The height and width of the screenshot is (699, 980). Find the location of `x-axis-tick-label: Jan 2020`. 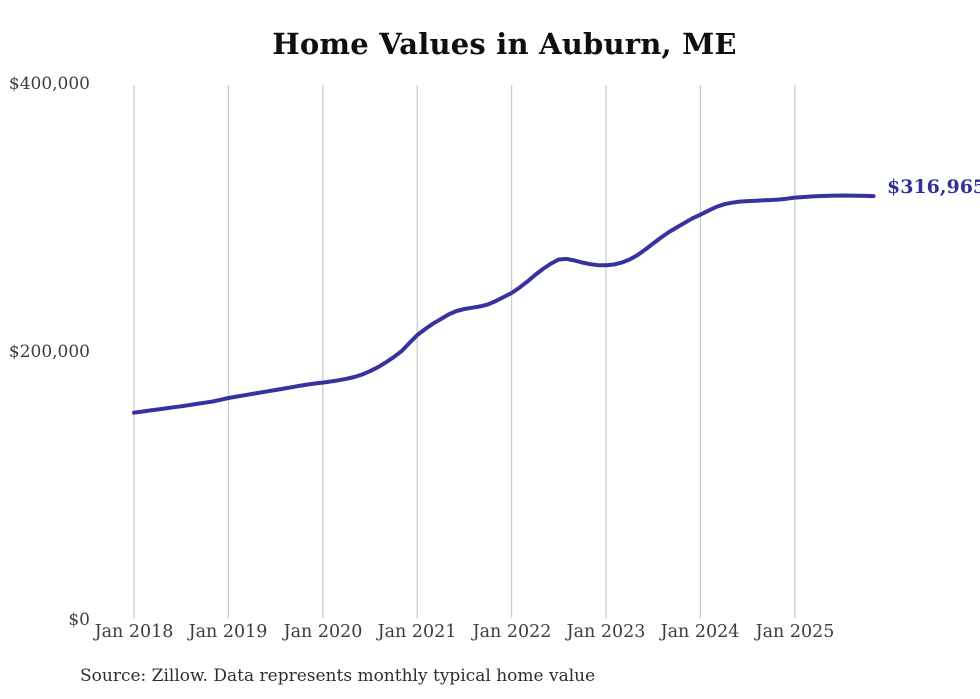

x-axis-tick-label: Jan 2020 is located at coordinates (323, 632).